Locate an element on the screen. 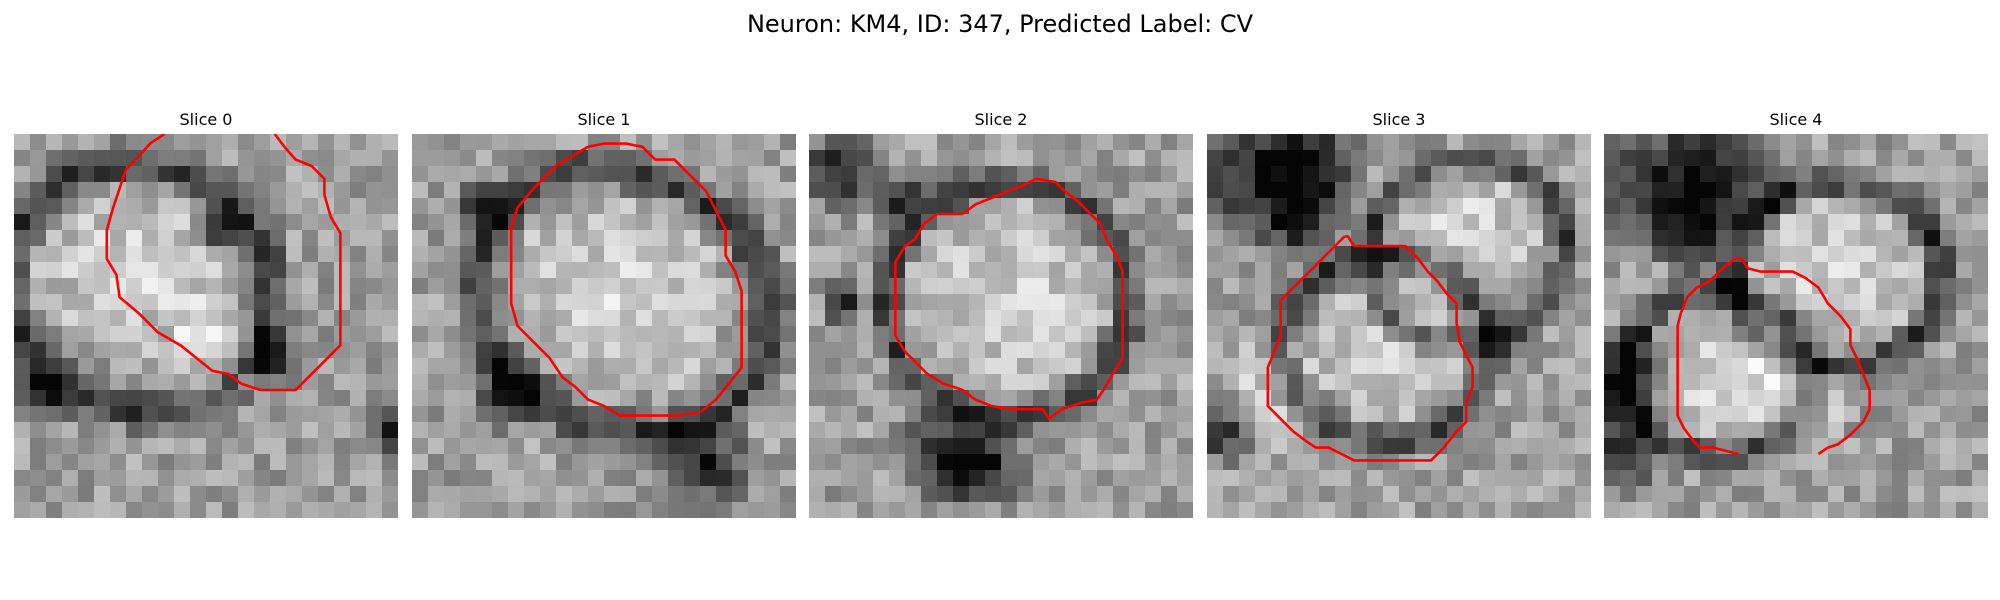  slice-panel-4: Slice 4 is located at coordinates (1796, 313).